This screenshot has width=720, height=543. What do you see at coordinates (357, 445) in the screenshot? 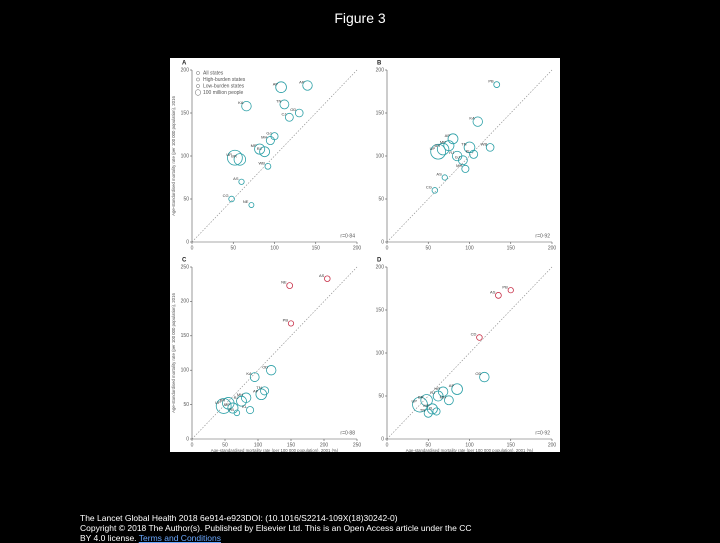
I see `x-tick-label: 250` at bounding box center [357, 445].